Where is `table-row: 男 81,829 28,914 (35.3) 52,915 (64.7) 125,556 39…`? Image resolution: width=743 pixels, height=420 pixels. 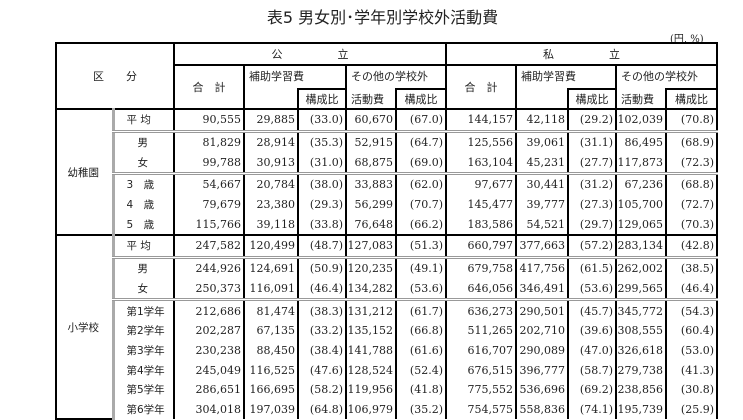
table-row: 男 81,829 28,914 (35.3) 52,915 (64.7) 125,556 39… is located at coordinates (387, 141).